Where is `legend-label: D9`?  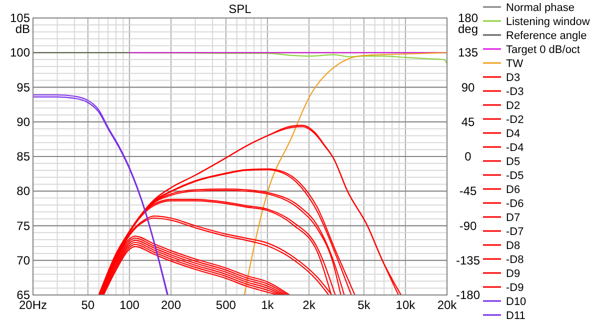
legend-label: D9 is located at coordinates (513, 274).